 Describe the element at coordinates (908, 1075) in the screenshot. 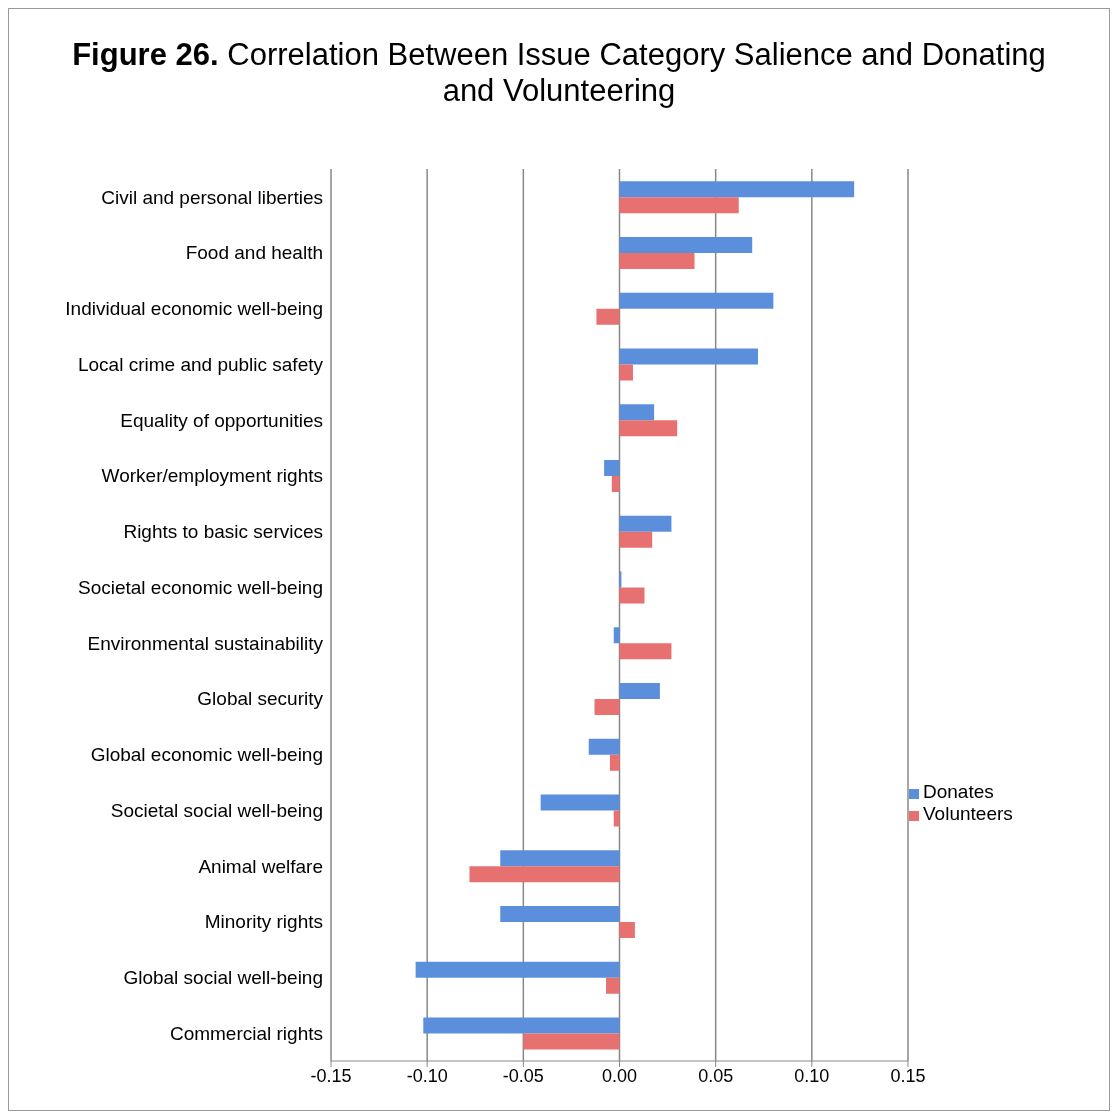

I see `x-tick-label: 0.15` at that location.